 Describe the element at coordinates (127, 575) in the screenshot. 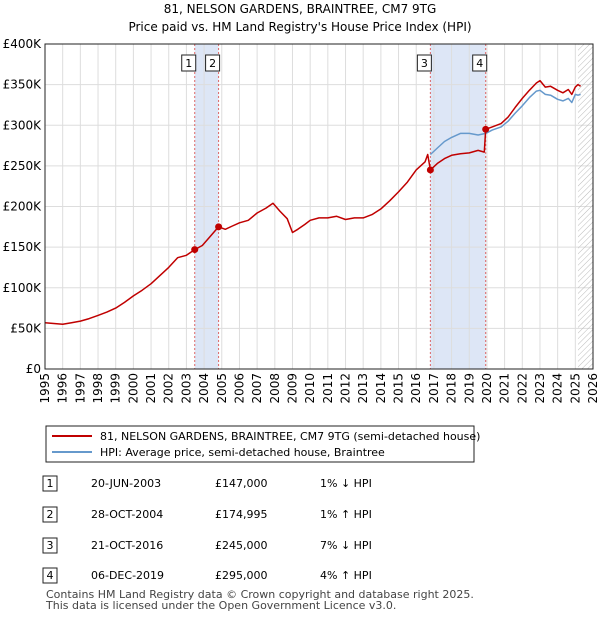

I see `row-date: 06-DEC-2019` at that location.